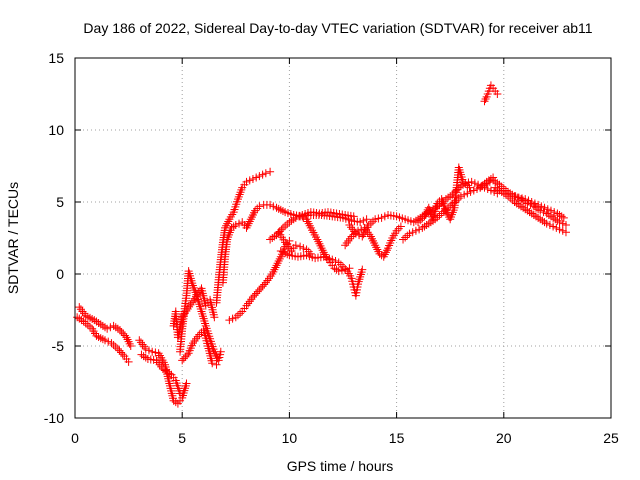 The height and width of the screenshot is (480, 640). I want to click on x-tick-label: 15, so click(397, 438).